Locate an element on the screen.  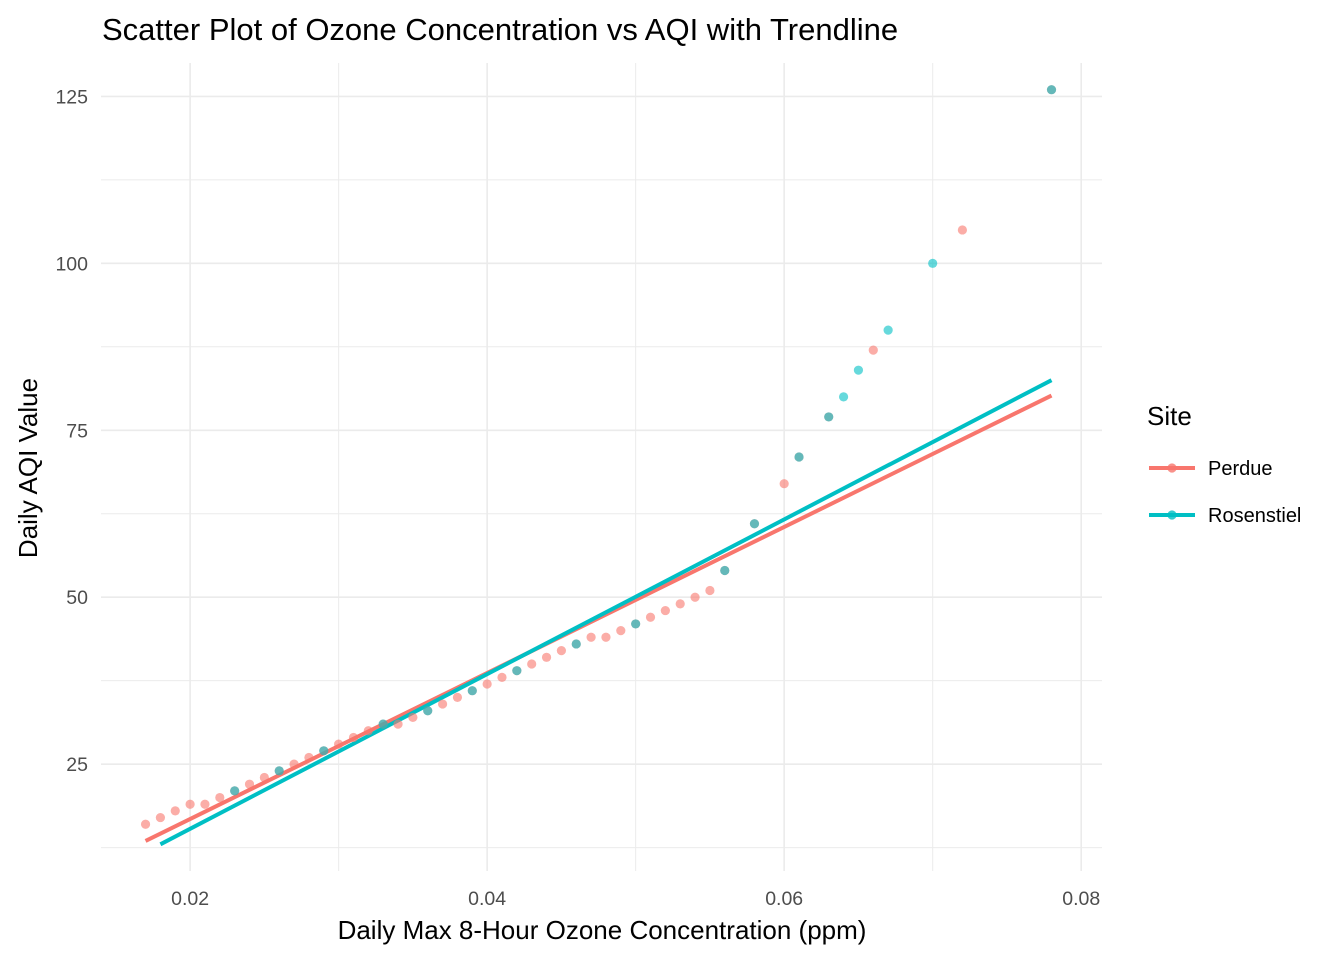
y-axis-label: Daily AQI Value is located at coordinates (28, 468).